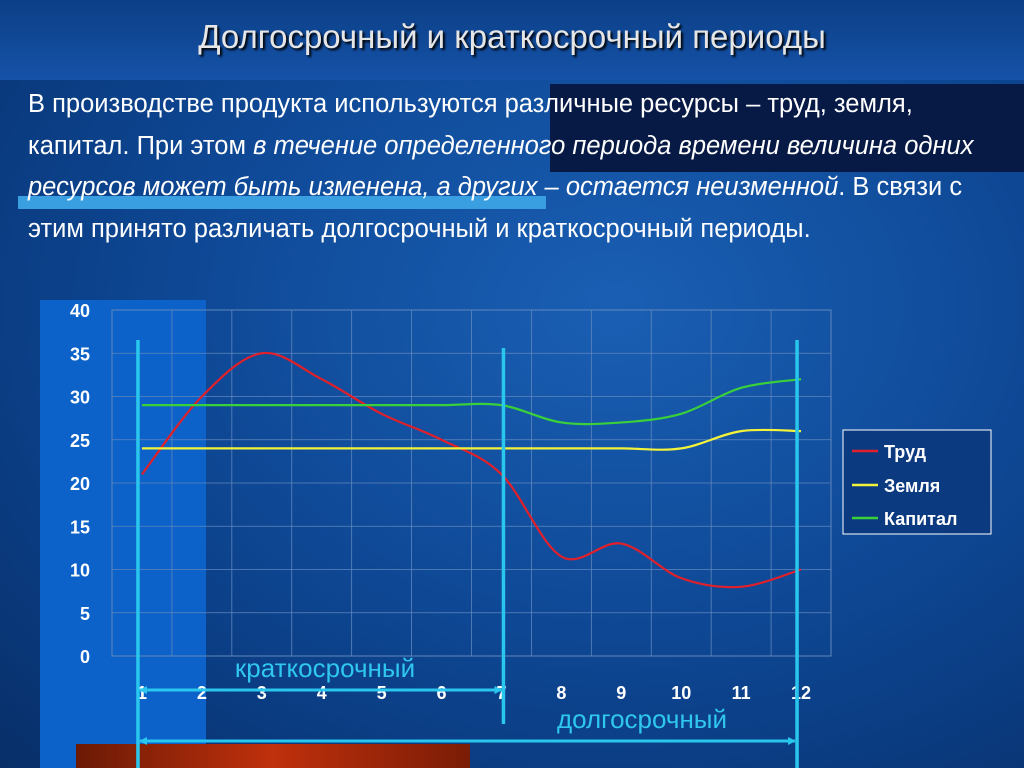 This screenshot has height=768, width=1024. I want to click on y-tick-label: 30, so click(80, 398).